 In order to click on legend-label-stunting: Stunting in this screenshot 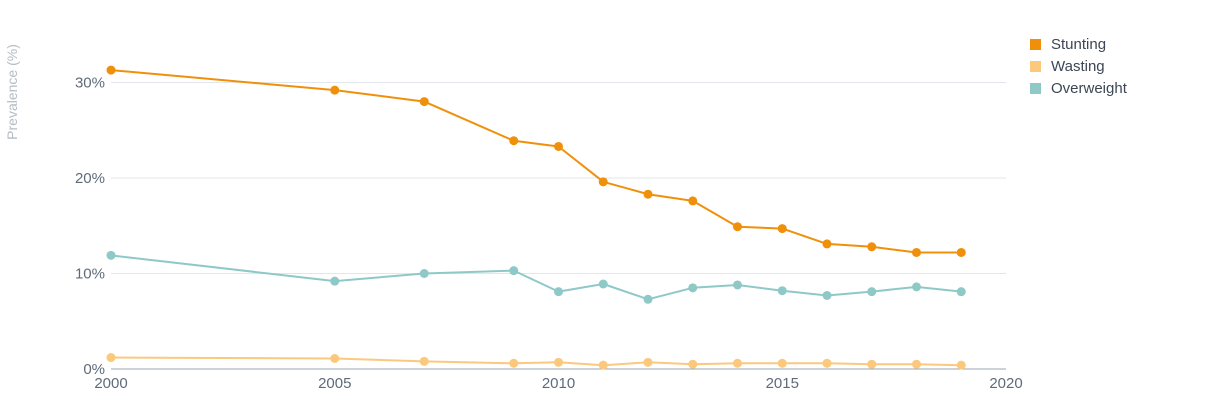, I will do `click(1079, 44)`.